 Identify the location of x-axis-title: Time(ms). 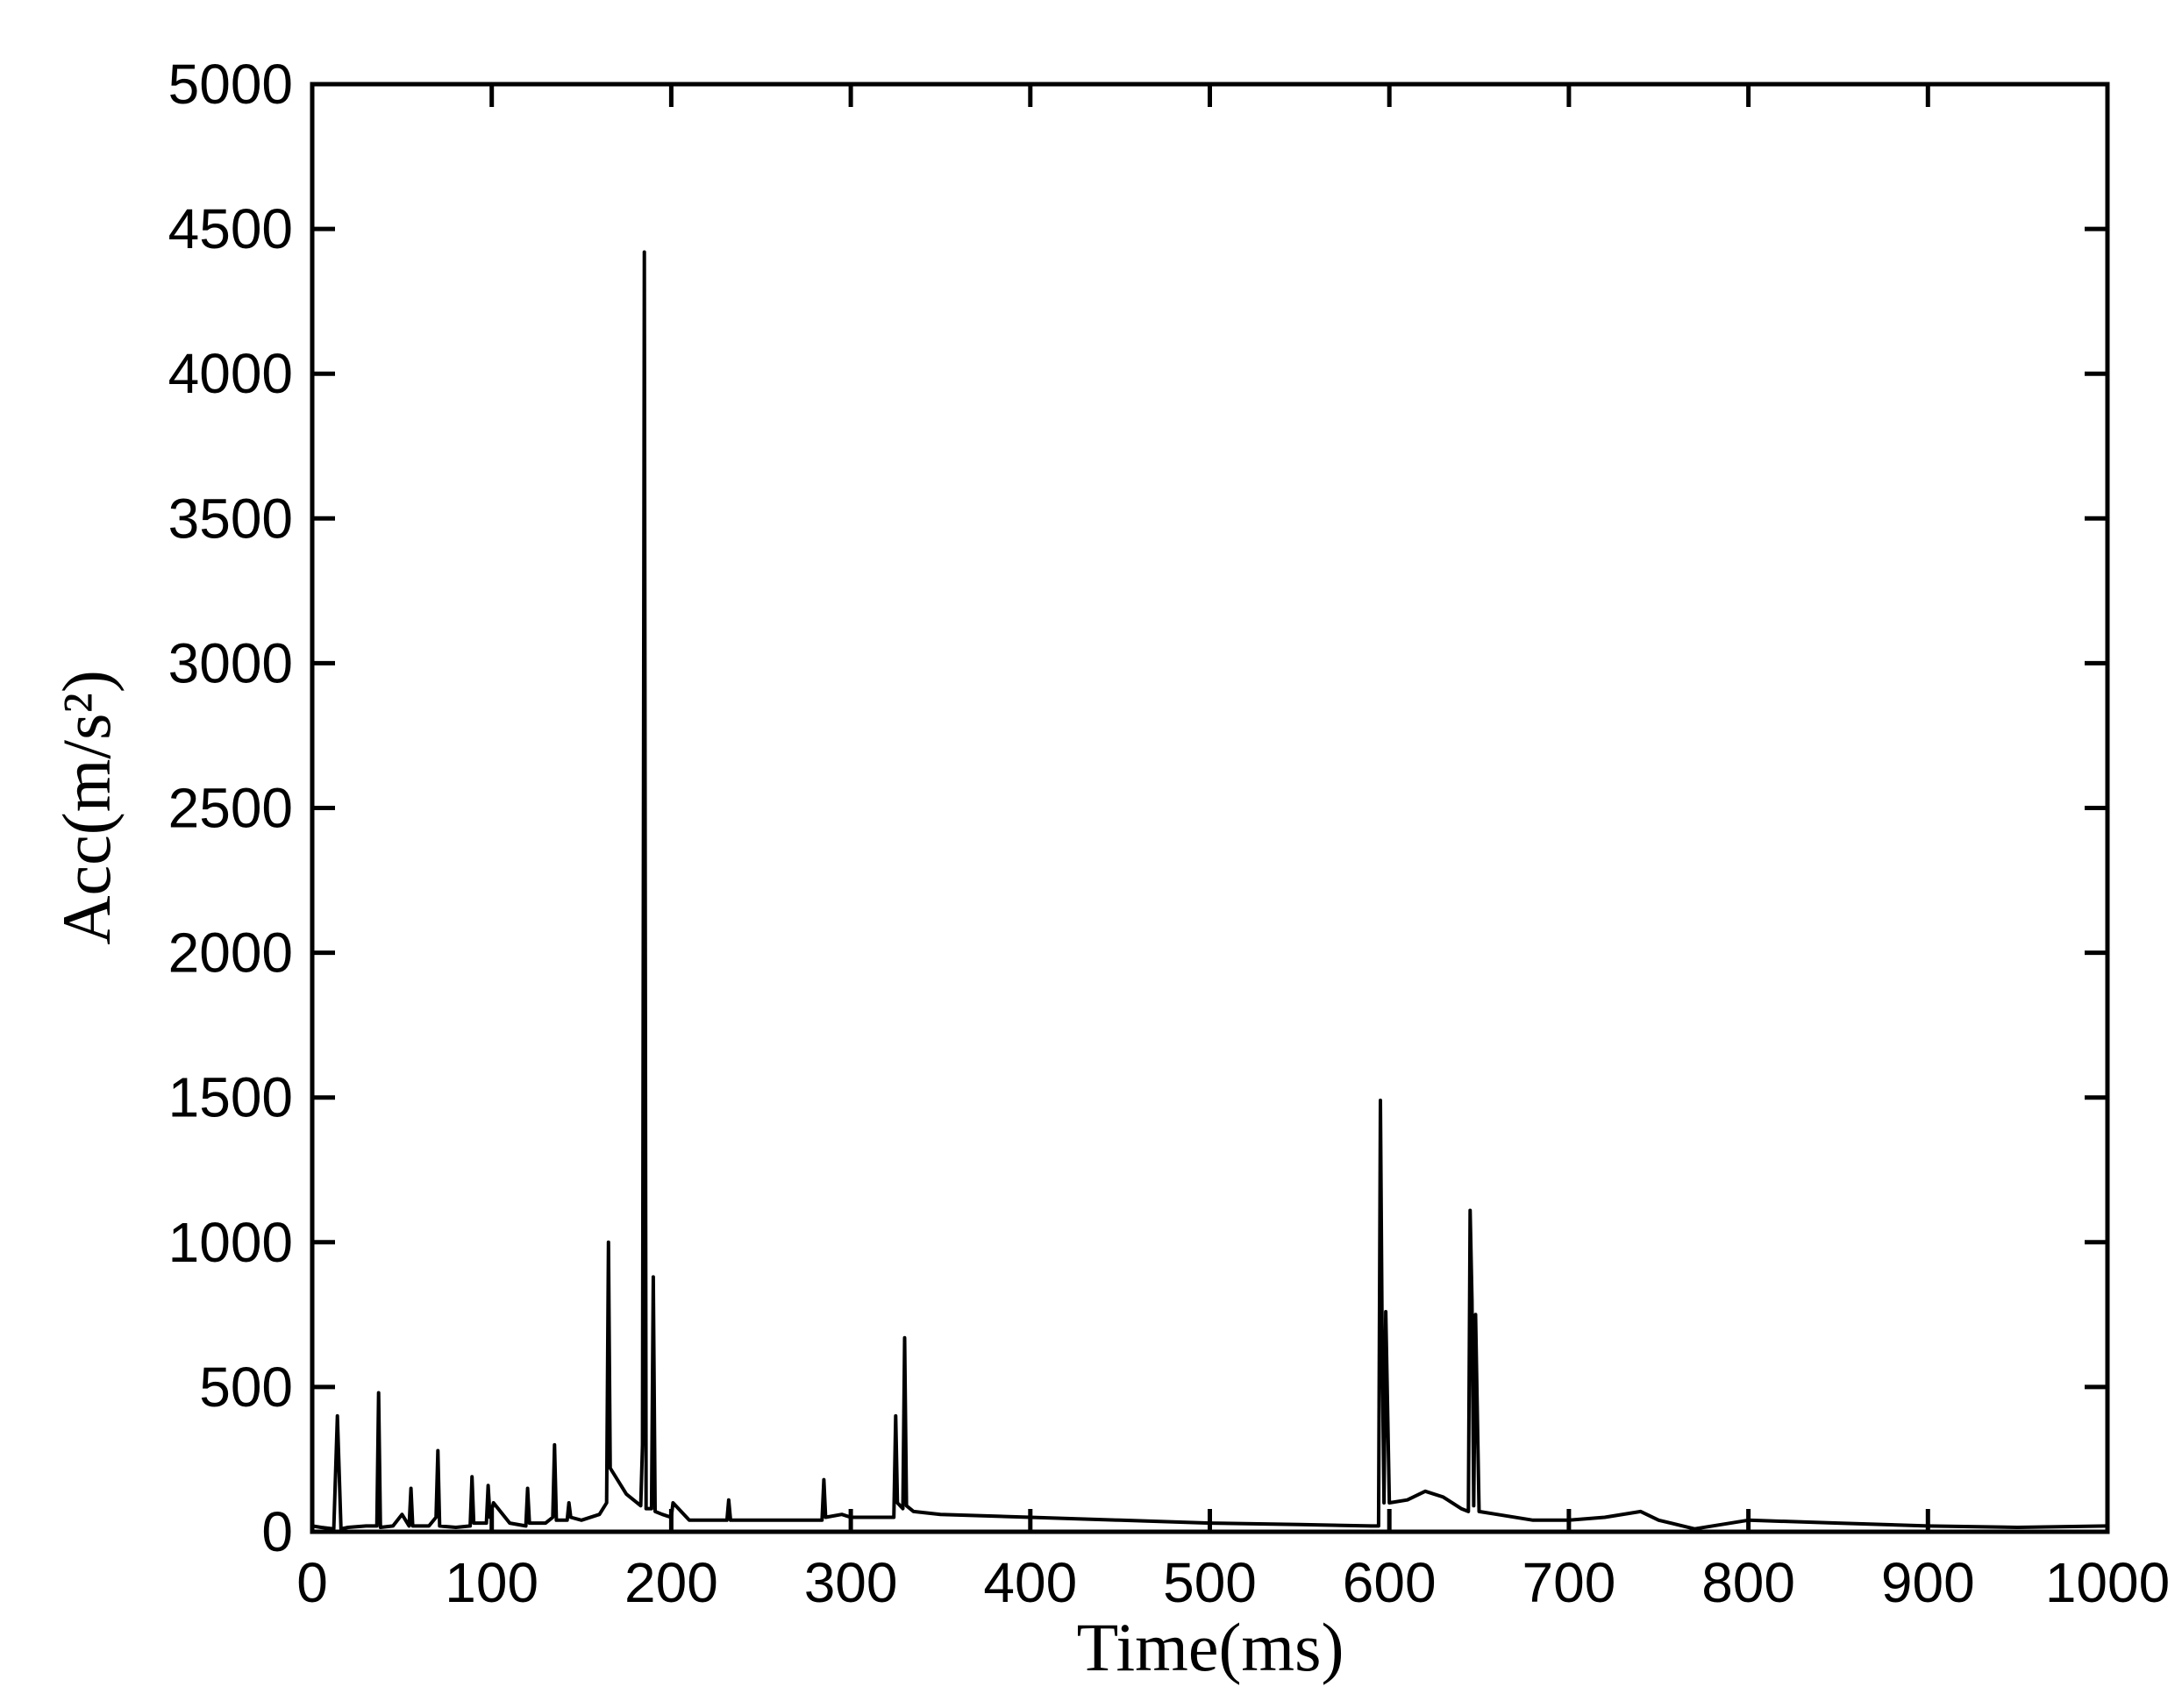
(1210, 1647).